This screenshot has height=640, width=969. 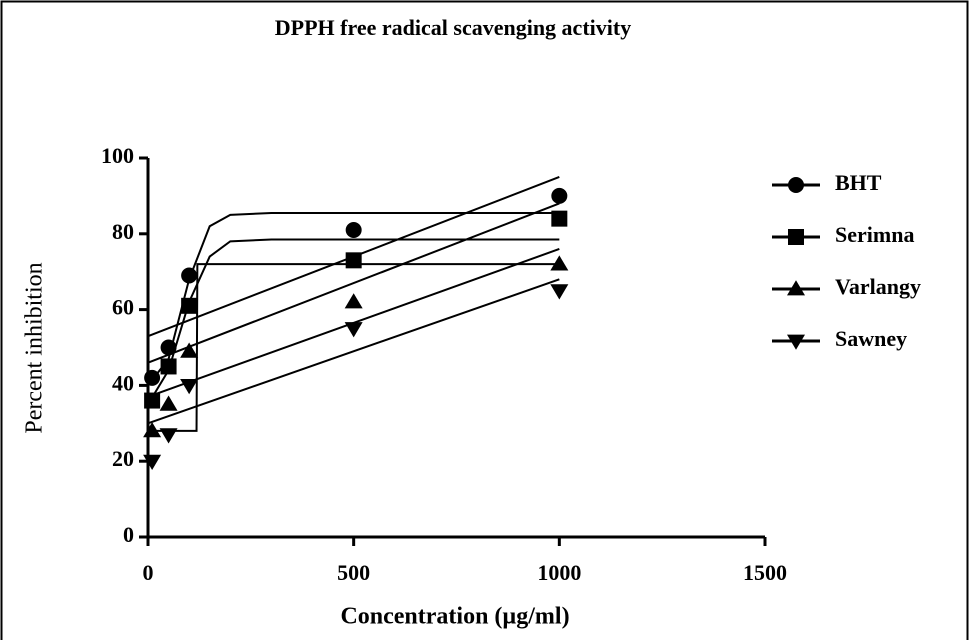 What do you see at coordinates (123, 231) in the screenshot?
I see `y-tick-label: 80` at bounding box center [123, 231].